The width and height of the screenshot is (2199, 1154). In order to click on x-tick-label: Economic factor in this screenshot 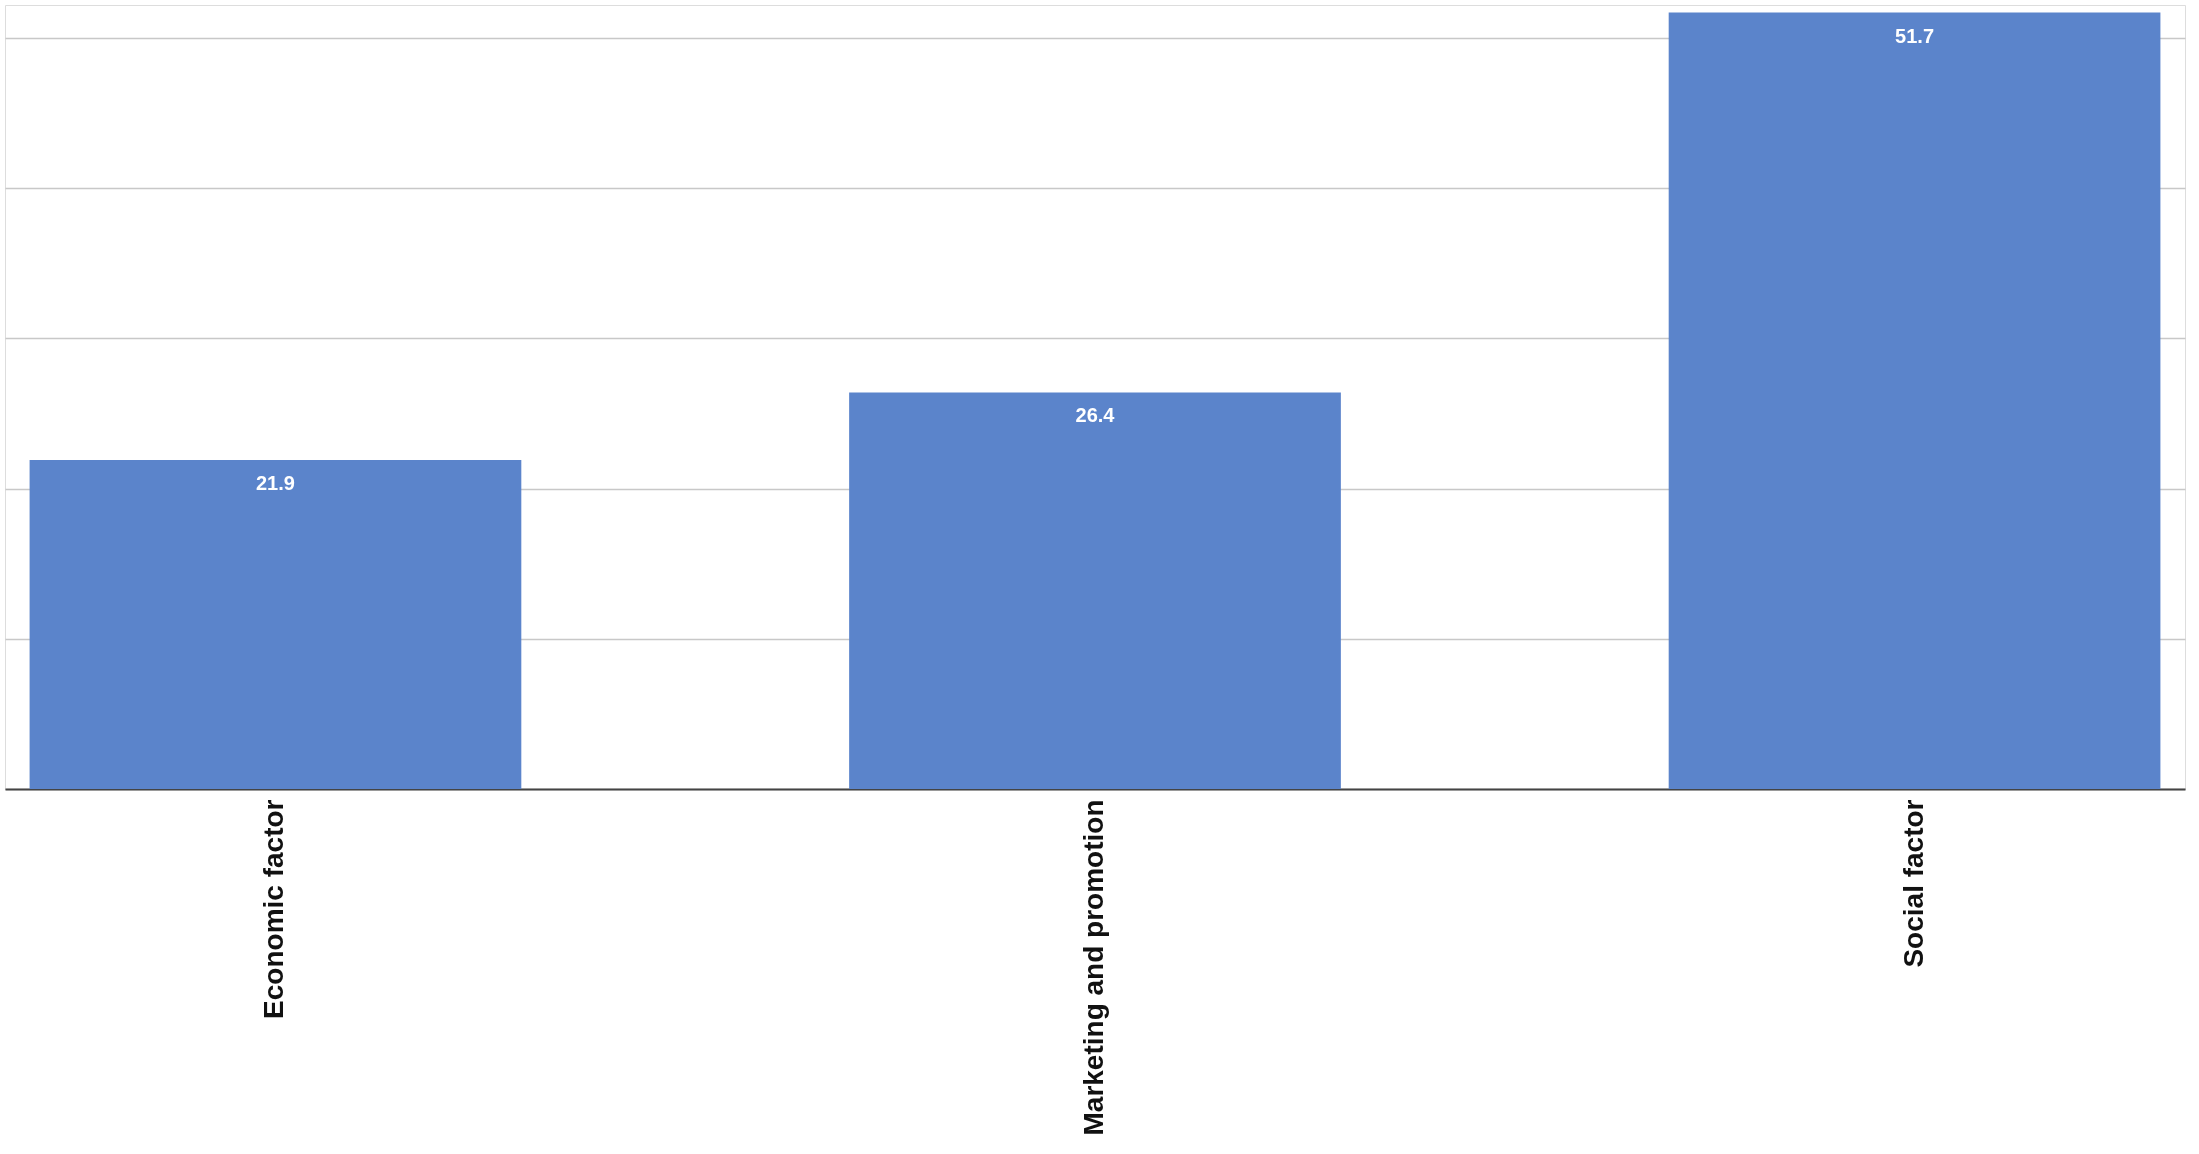, I will do `click(274, 909)`.